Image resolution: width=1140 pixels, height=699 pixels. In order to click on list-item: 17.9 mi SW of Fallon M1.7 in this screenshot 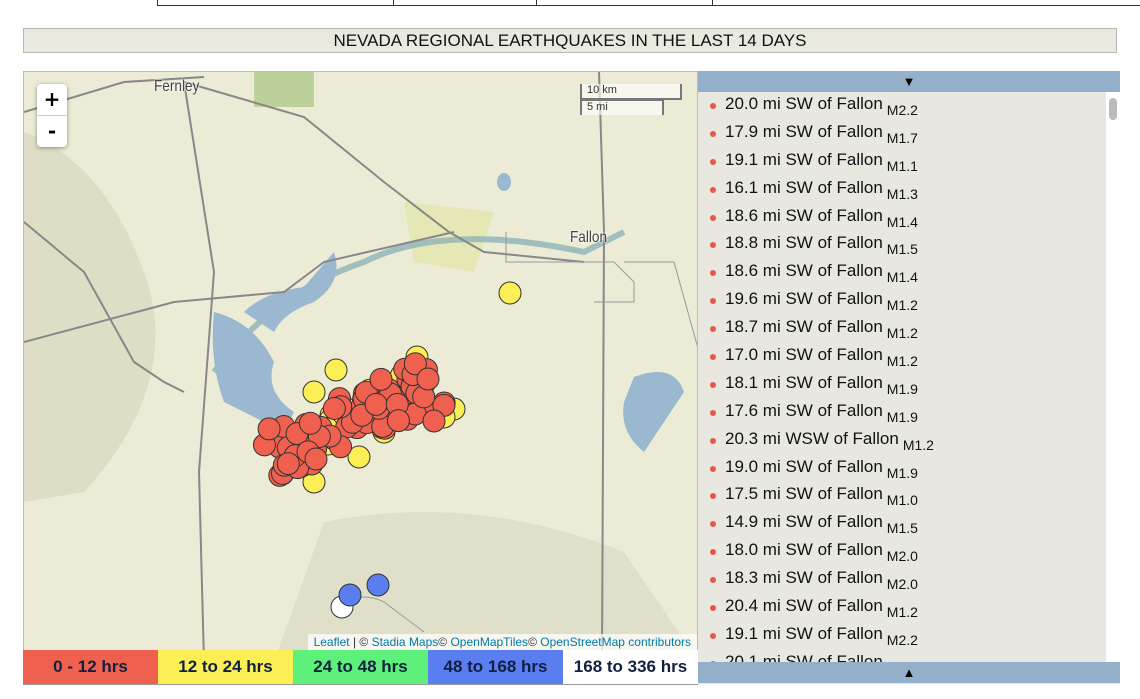, I will do `click(902, 134)`.